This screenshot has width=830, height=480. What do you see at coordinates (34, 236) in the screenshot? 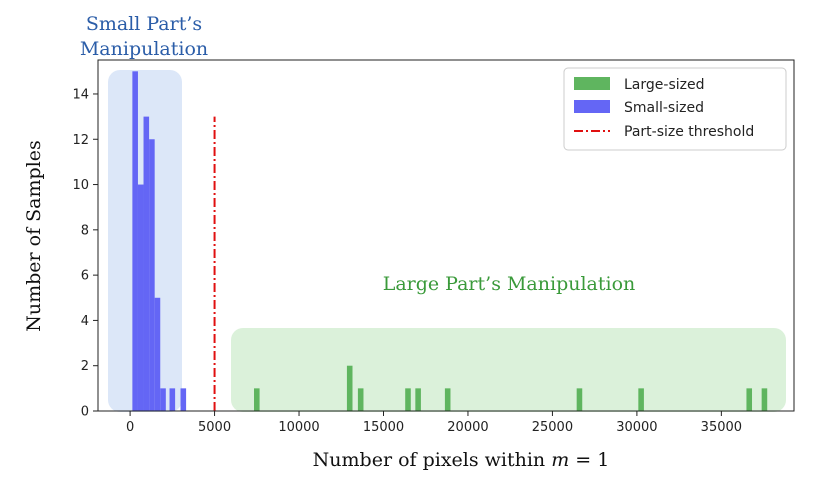
I see `y-axis-title: Number of Samples` at bounding box center [34, 236].